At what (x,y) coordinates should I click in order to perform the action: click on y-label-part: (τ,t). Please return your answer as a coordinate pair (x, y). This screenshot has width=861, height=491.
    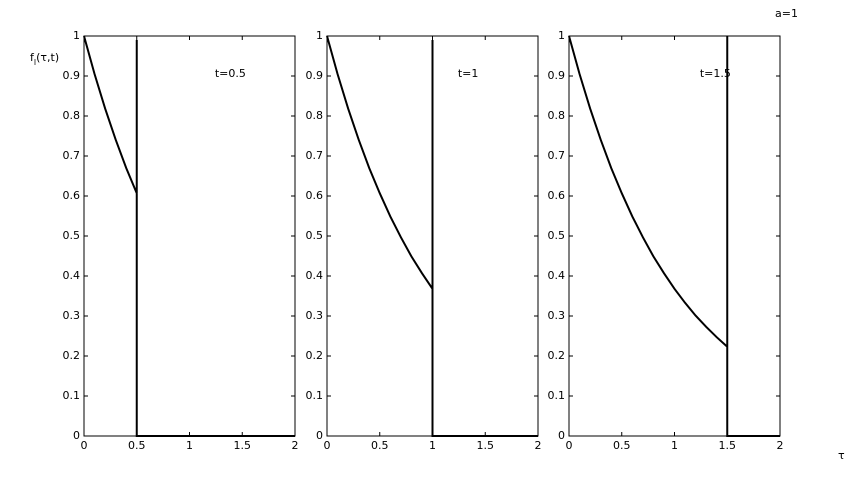
    Looking at the image, I should click on (47, 57).